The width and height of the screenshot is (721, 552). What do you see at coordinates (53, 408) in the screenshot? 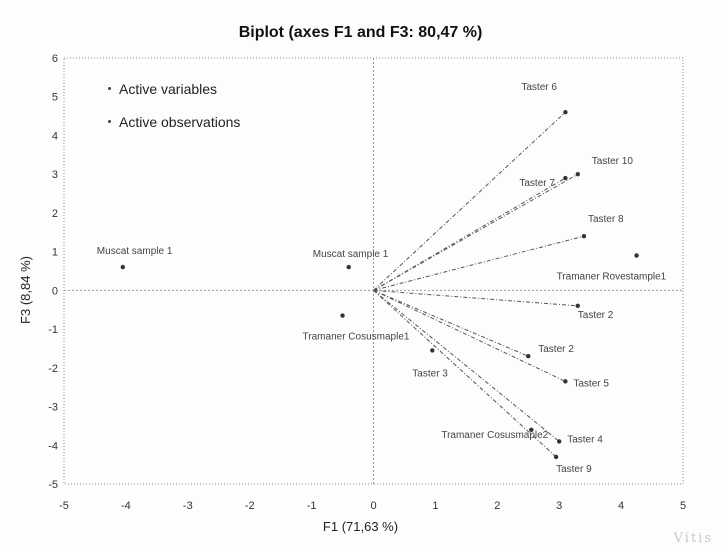
I see `y-tick-label: -3` at bounding box center [53, 408].